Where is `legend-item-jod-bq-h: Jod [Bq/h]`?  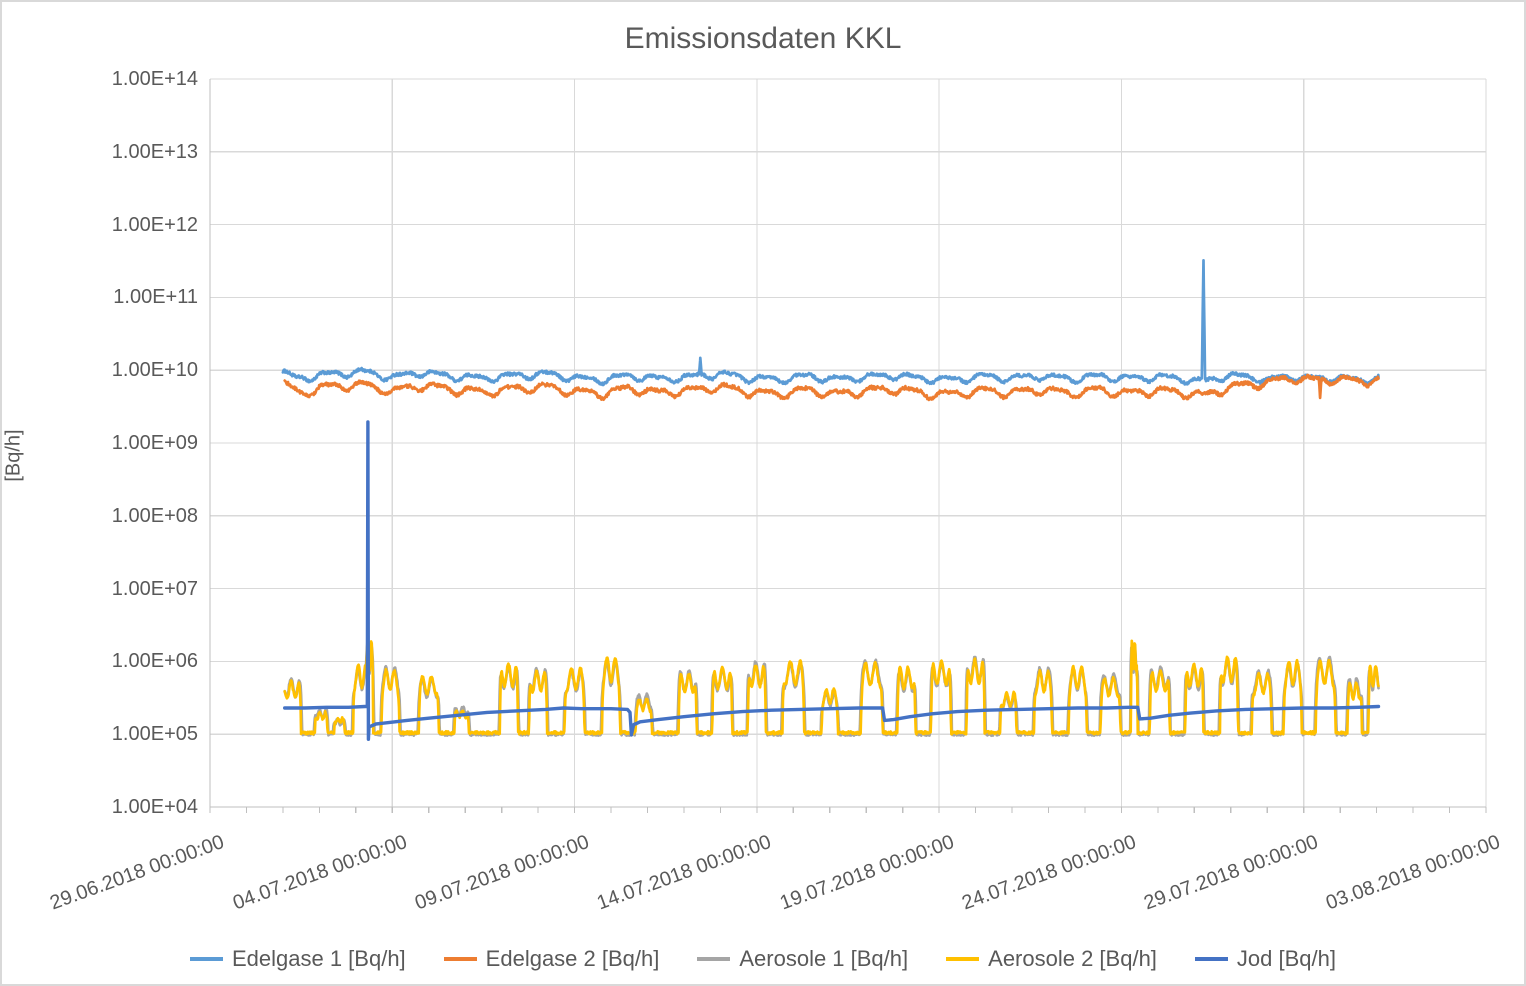
legend-item-jod-bq-h: Jod [Bq/h] is located at coordinates (1265, 959).